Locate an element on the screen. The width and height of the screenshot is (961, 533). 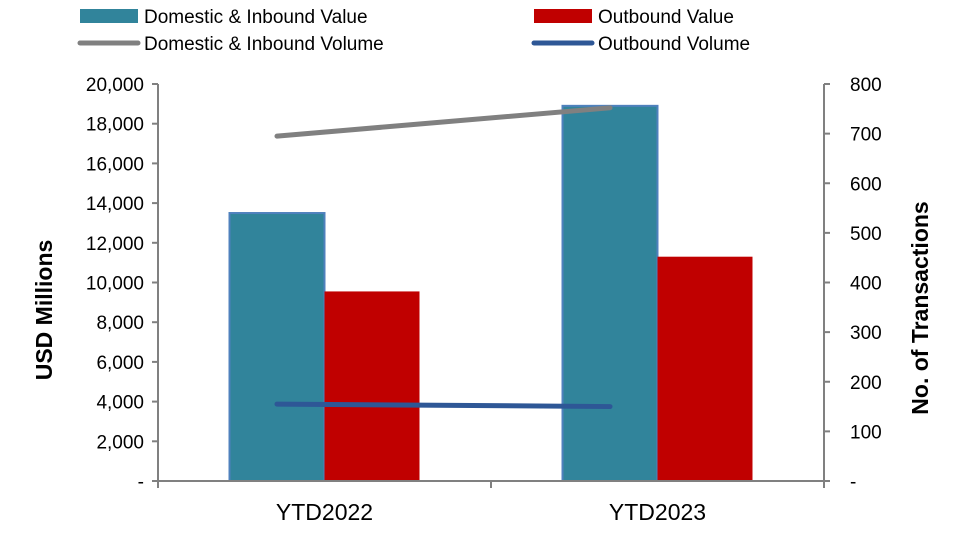
legend-label: Outbound Volume is located at coordinates (674, 44).